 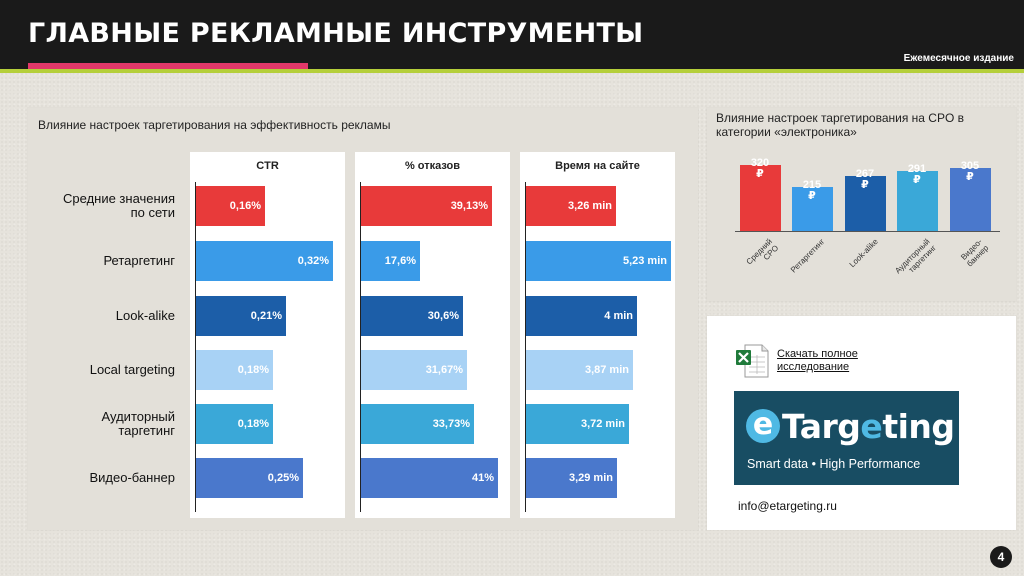 What do you see at coordinates (787, 506) in the screenshot?
I see `email-link: info@etargeting.ru` at bounding box center [787, 506].